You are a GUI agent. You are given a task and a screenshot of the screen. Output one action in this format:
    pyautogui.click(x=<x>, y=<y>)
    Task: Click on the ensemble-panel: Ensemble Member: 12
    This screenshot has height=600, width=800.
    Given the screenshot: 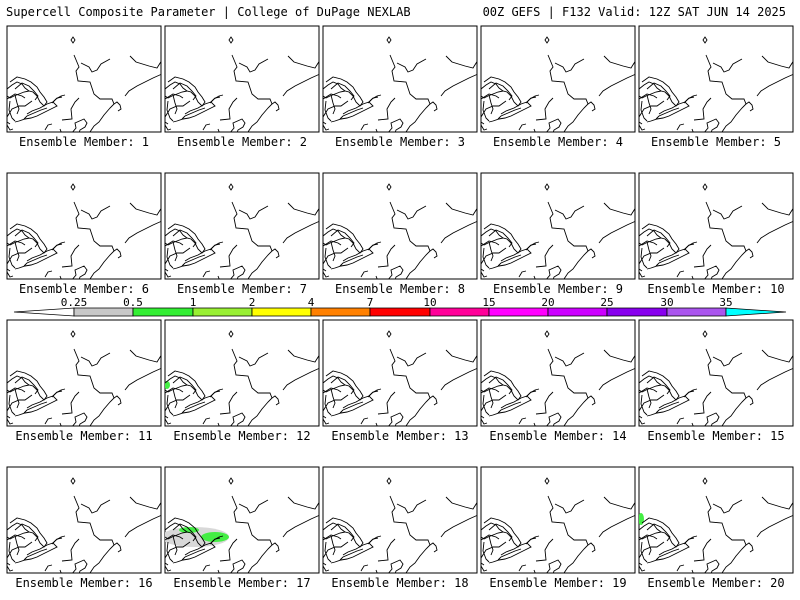 What is the action you would take?
    pyautogui.click(x=242, y=381)
    